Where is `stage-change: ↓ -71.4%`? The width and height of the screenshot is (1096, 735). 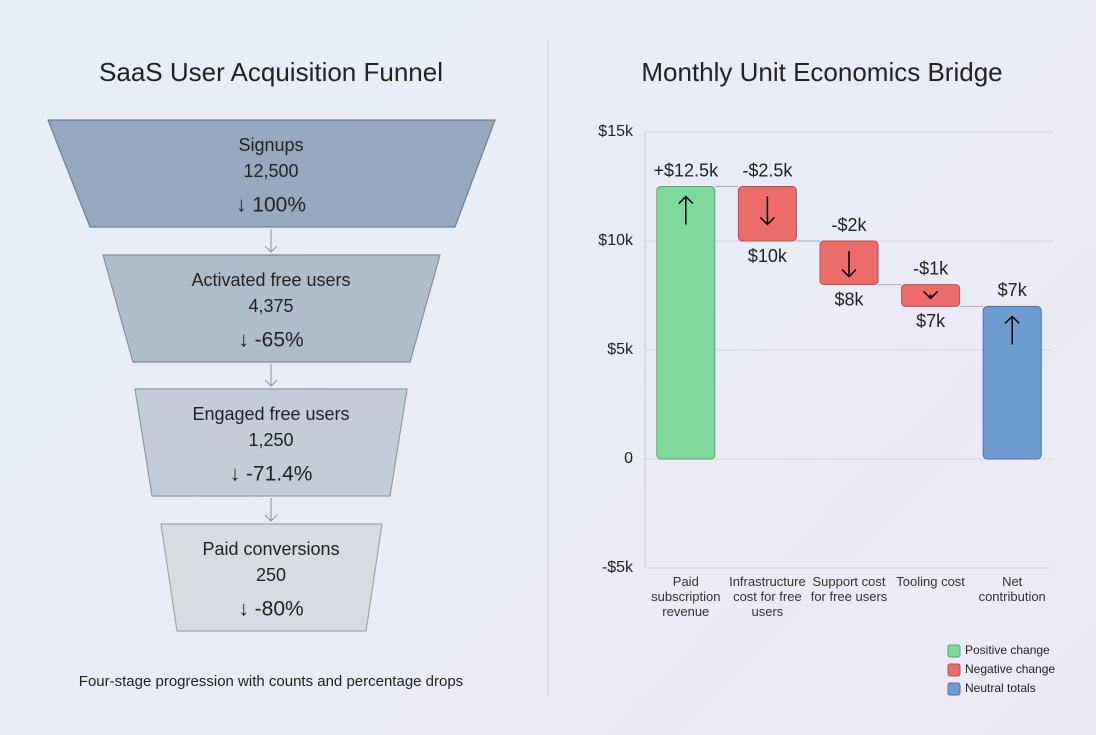
stage-change: ↓ -71.4% is located at coordinates (271, 474).